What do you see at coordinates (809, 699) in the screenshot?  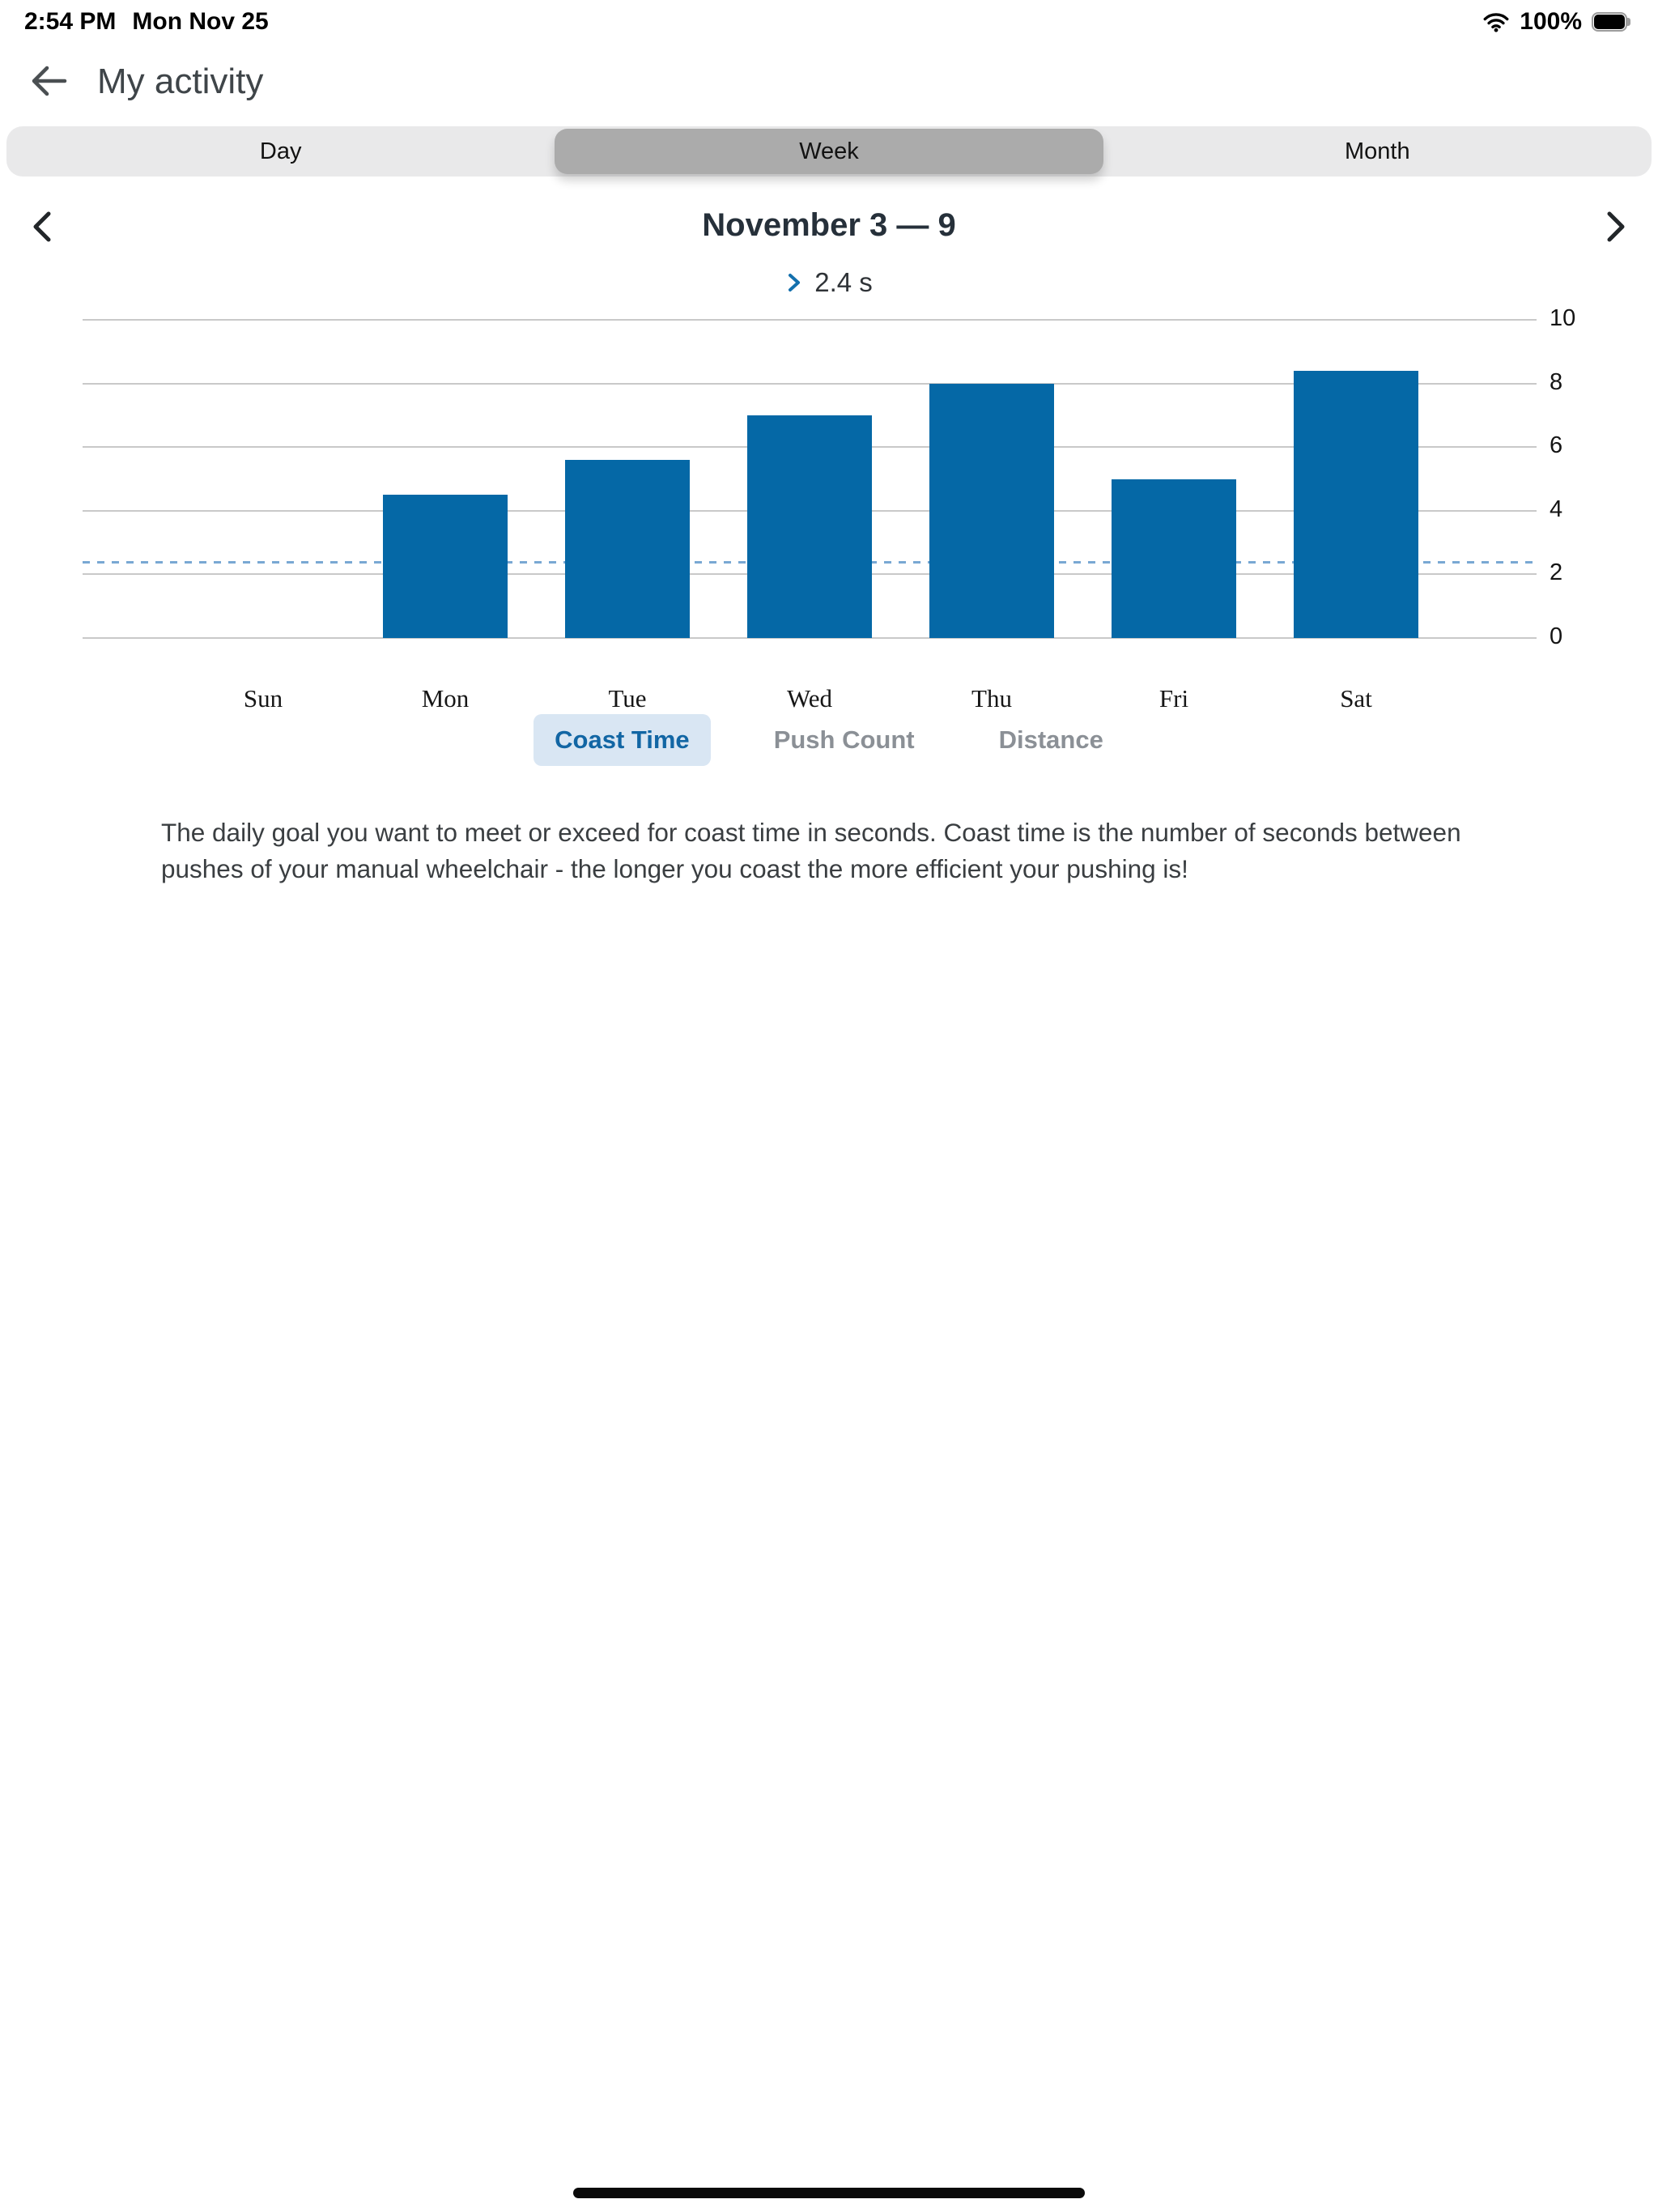 I see `x-axis-label-wed: Wed` at bounding box center [809, 699].